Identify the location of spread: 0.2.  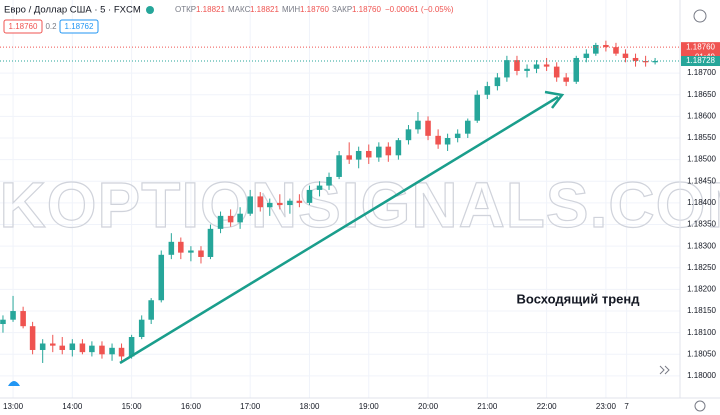
(51, 26).